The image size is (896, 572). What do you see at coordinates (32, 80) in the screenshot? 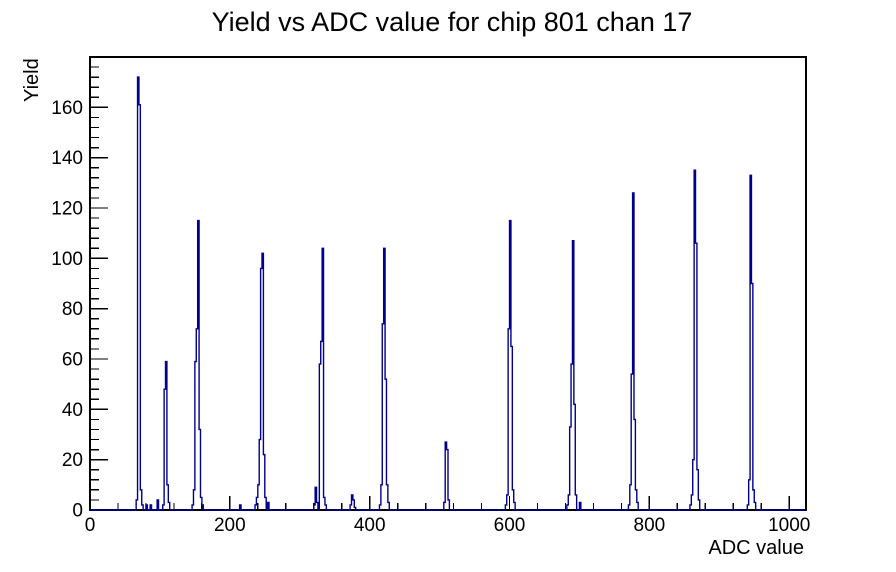
I see `y-axis-title: Yield` at bounding box center [32, 80].